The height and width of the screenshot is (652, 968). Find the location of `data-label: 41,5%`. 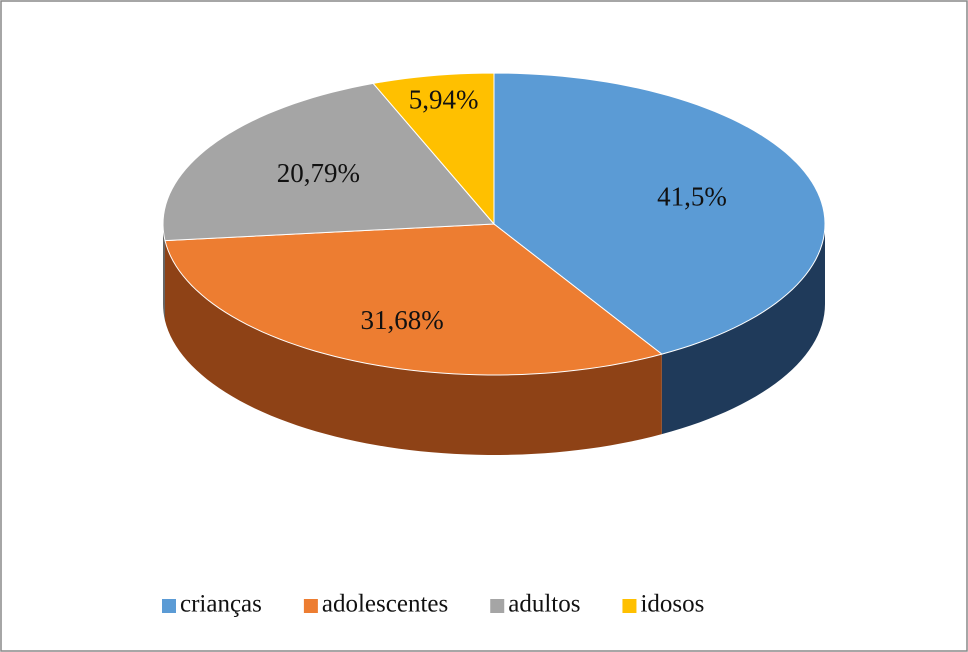

data-label: 41,5% is located at coordinates (692, 197).